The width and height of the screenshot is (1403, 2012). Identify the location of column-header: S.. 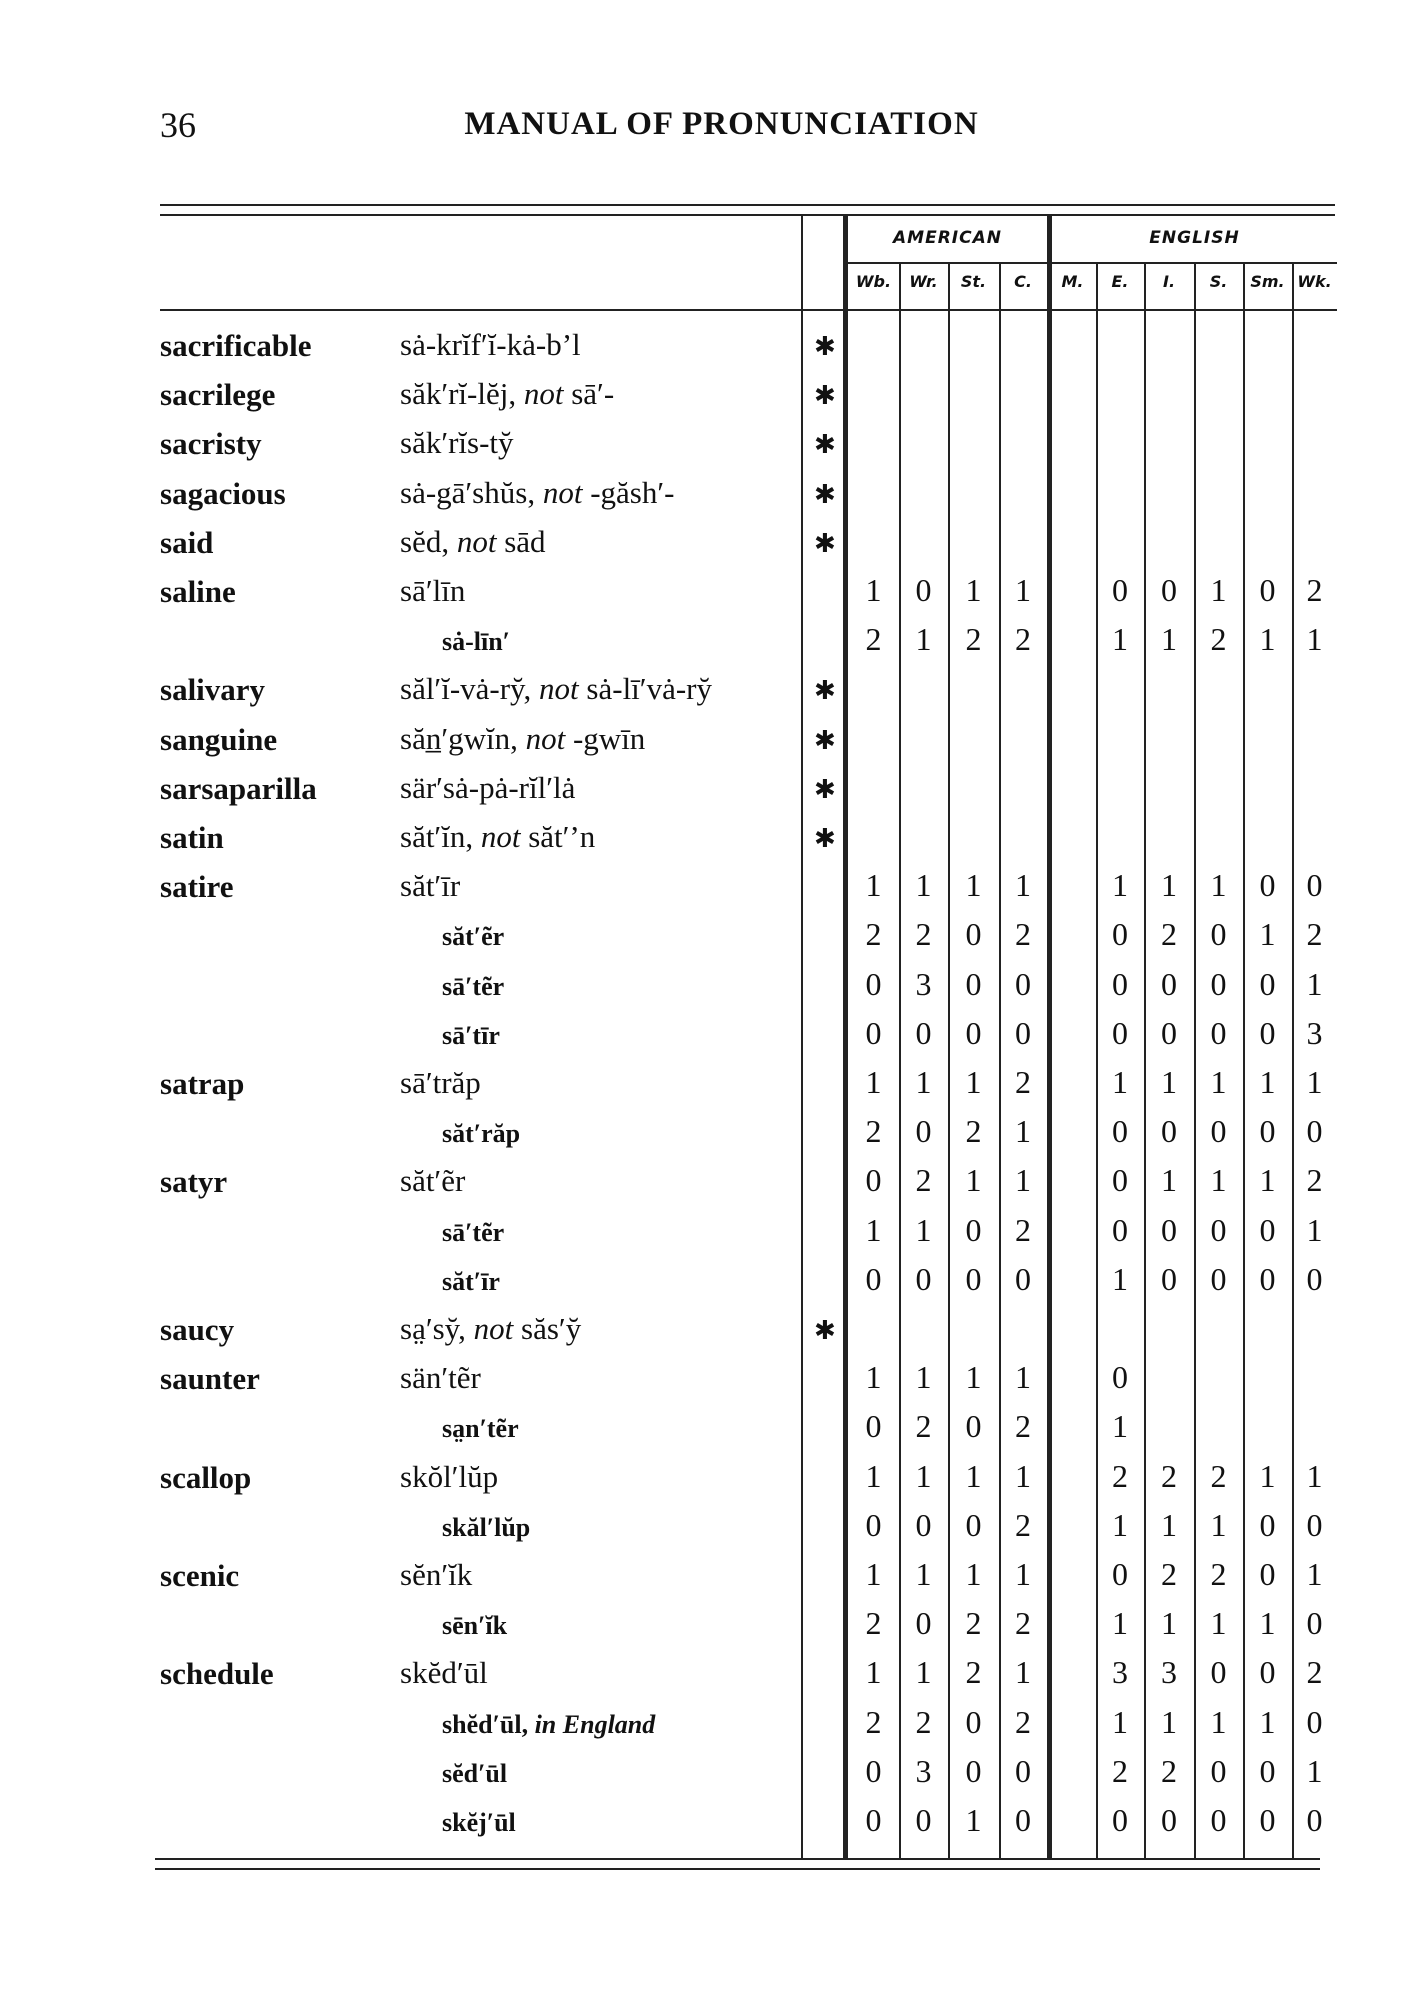
(1218, 281).